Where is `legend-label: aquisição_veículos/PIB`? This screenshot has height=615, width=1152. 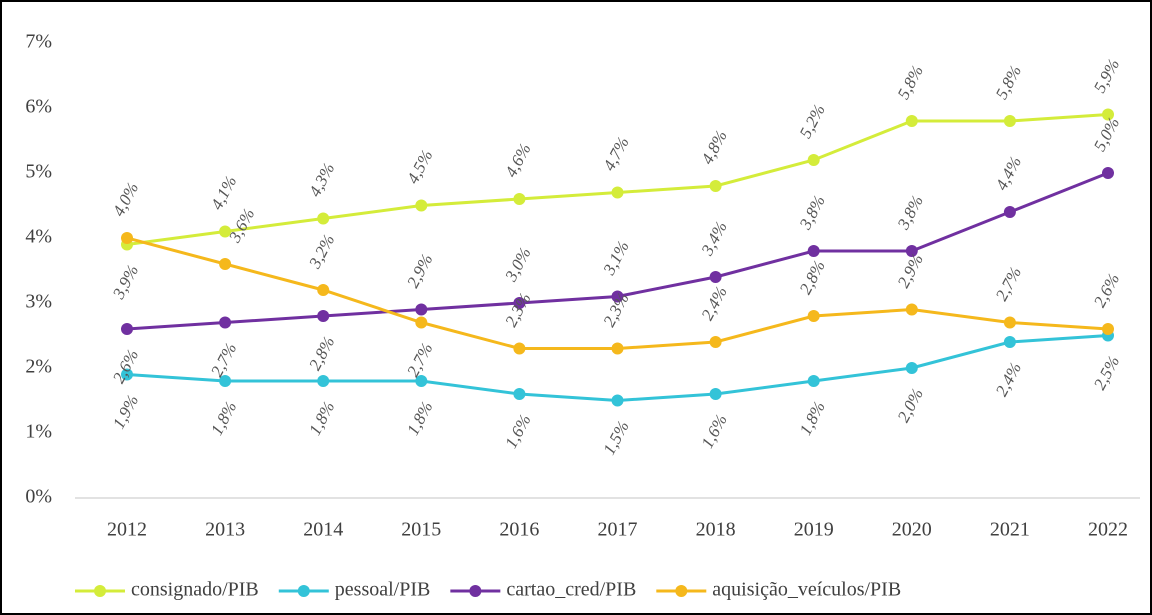
legend-label: aquisição_veículos/PIB is located at coordinates (806, 590).